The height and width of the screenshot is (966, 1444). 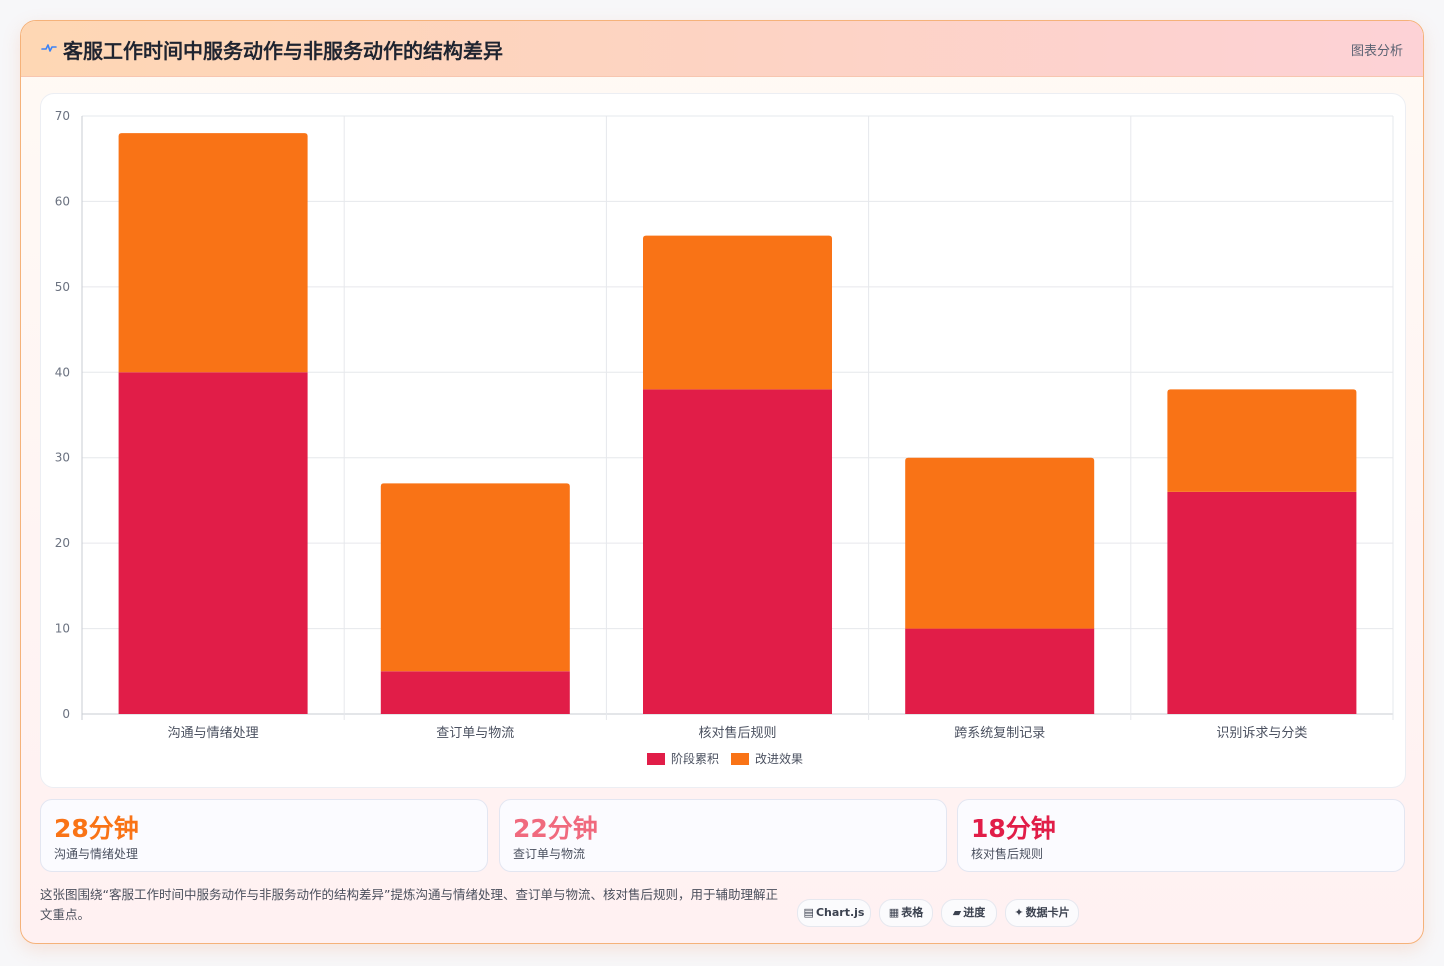 What do you see at coordinates (62, 543) in the screenshot?
I see `y-tick-label: 20` at bounding box center [62, 543].